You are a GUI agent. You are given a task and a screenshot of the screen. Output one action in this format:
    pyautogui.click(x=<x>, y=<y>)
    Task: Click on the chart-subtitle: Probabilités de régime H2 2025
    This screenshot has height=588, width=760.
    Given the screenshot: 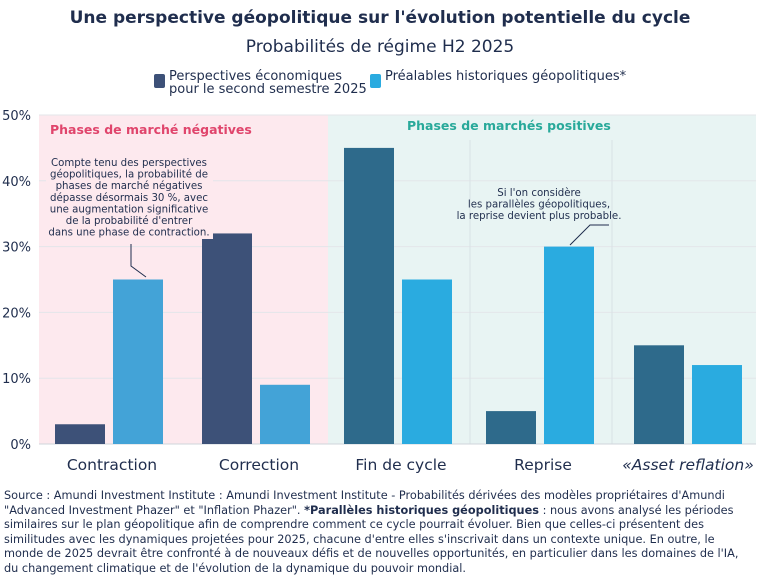 What is the action you would take?
    pyautogui.click(x=380, y=47)
    